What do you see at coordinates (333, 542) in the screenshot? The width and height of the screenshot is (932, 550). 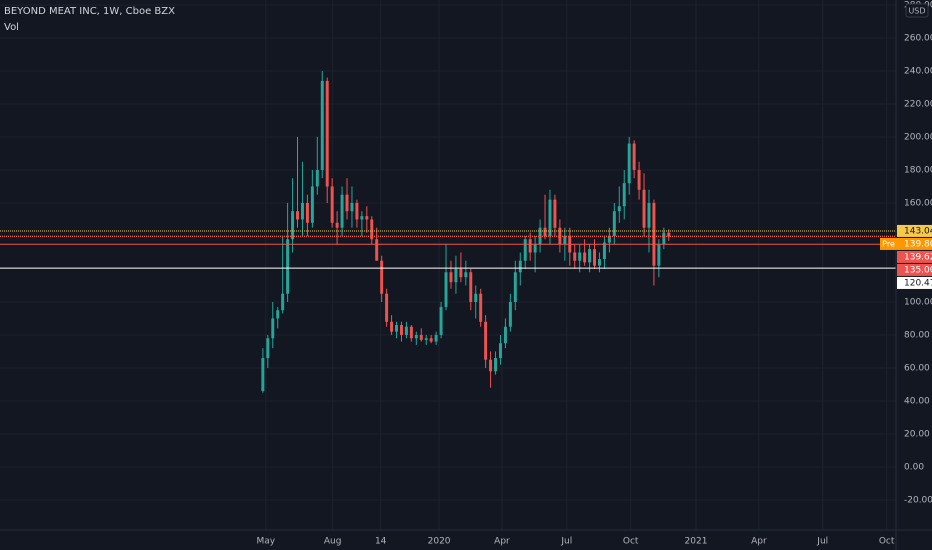 I see `x-tick-label: Aug` at bounding box center [333, 542].